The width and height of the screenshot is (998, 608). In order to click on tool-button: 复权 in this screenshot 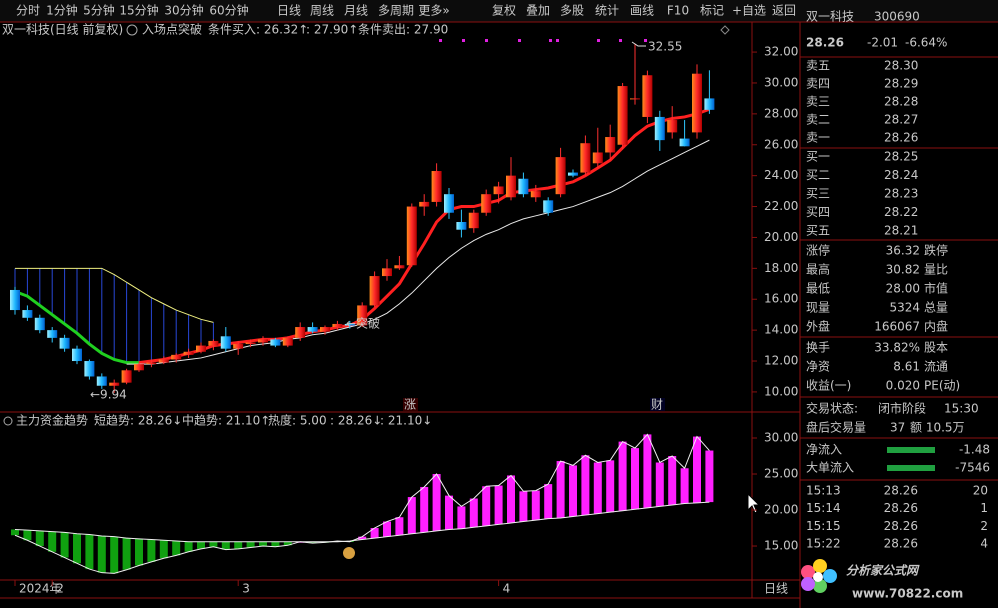, I will do `click(504, 11)`.